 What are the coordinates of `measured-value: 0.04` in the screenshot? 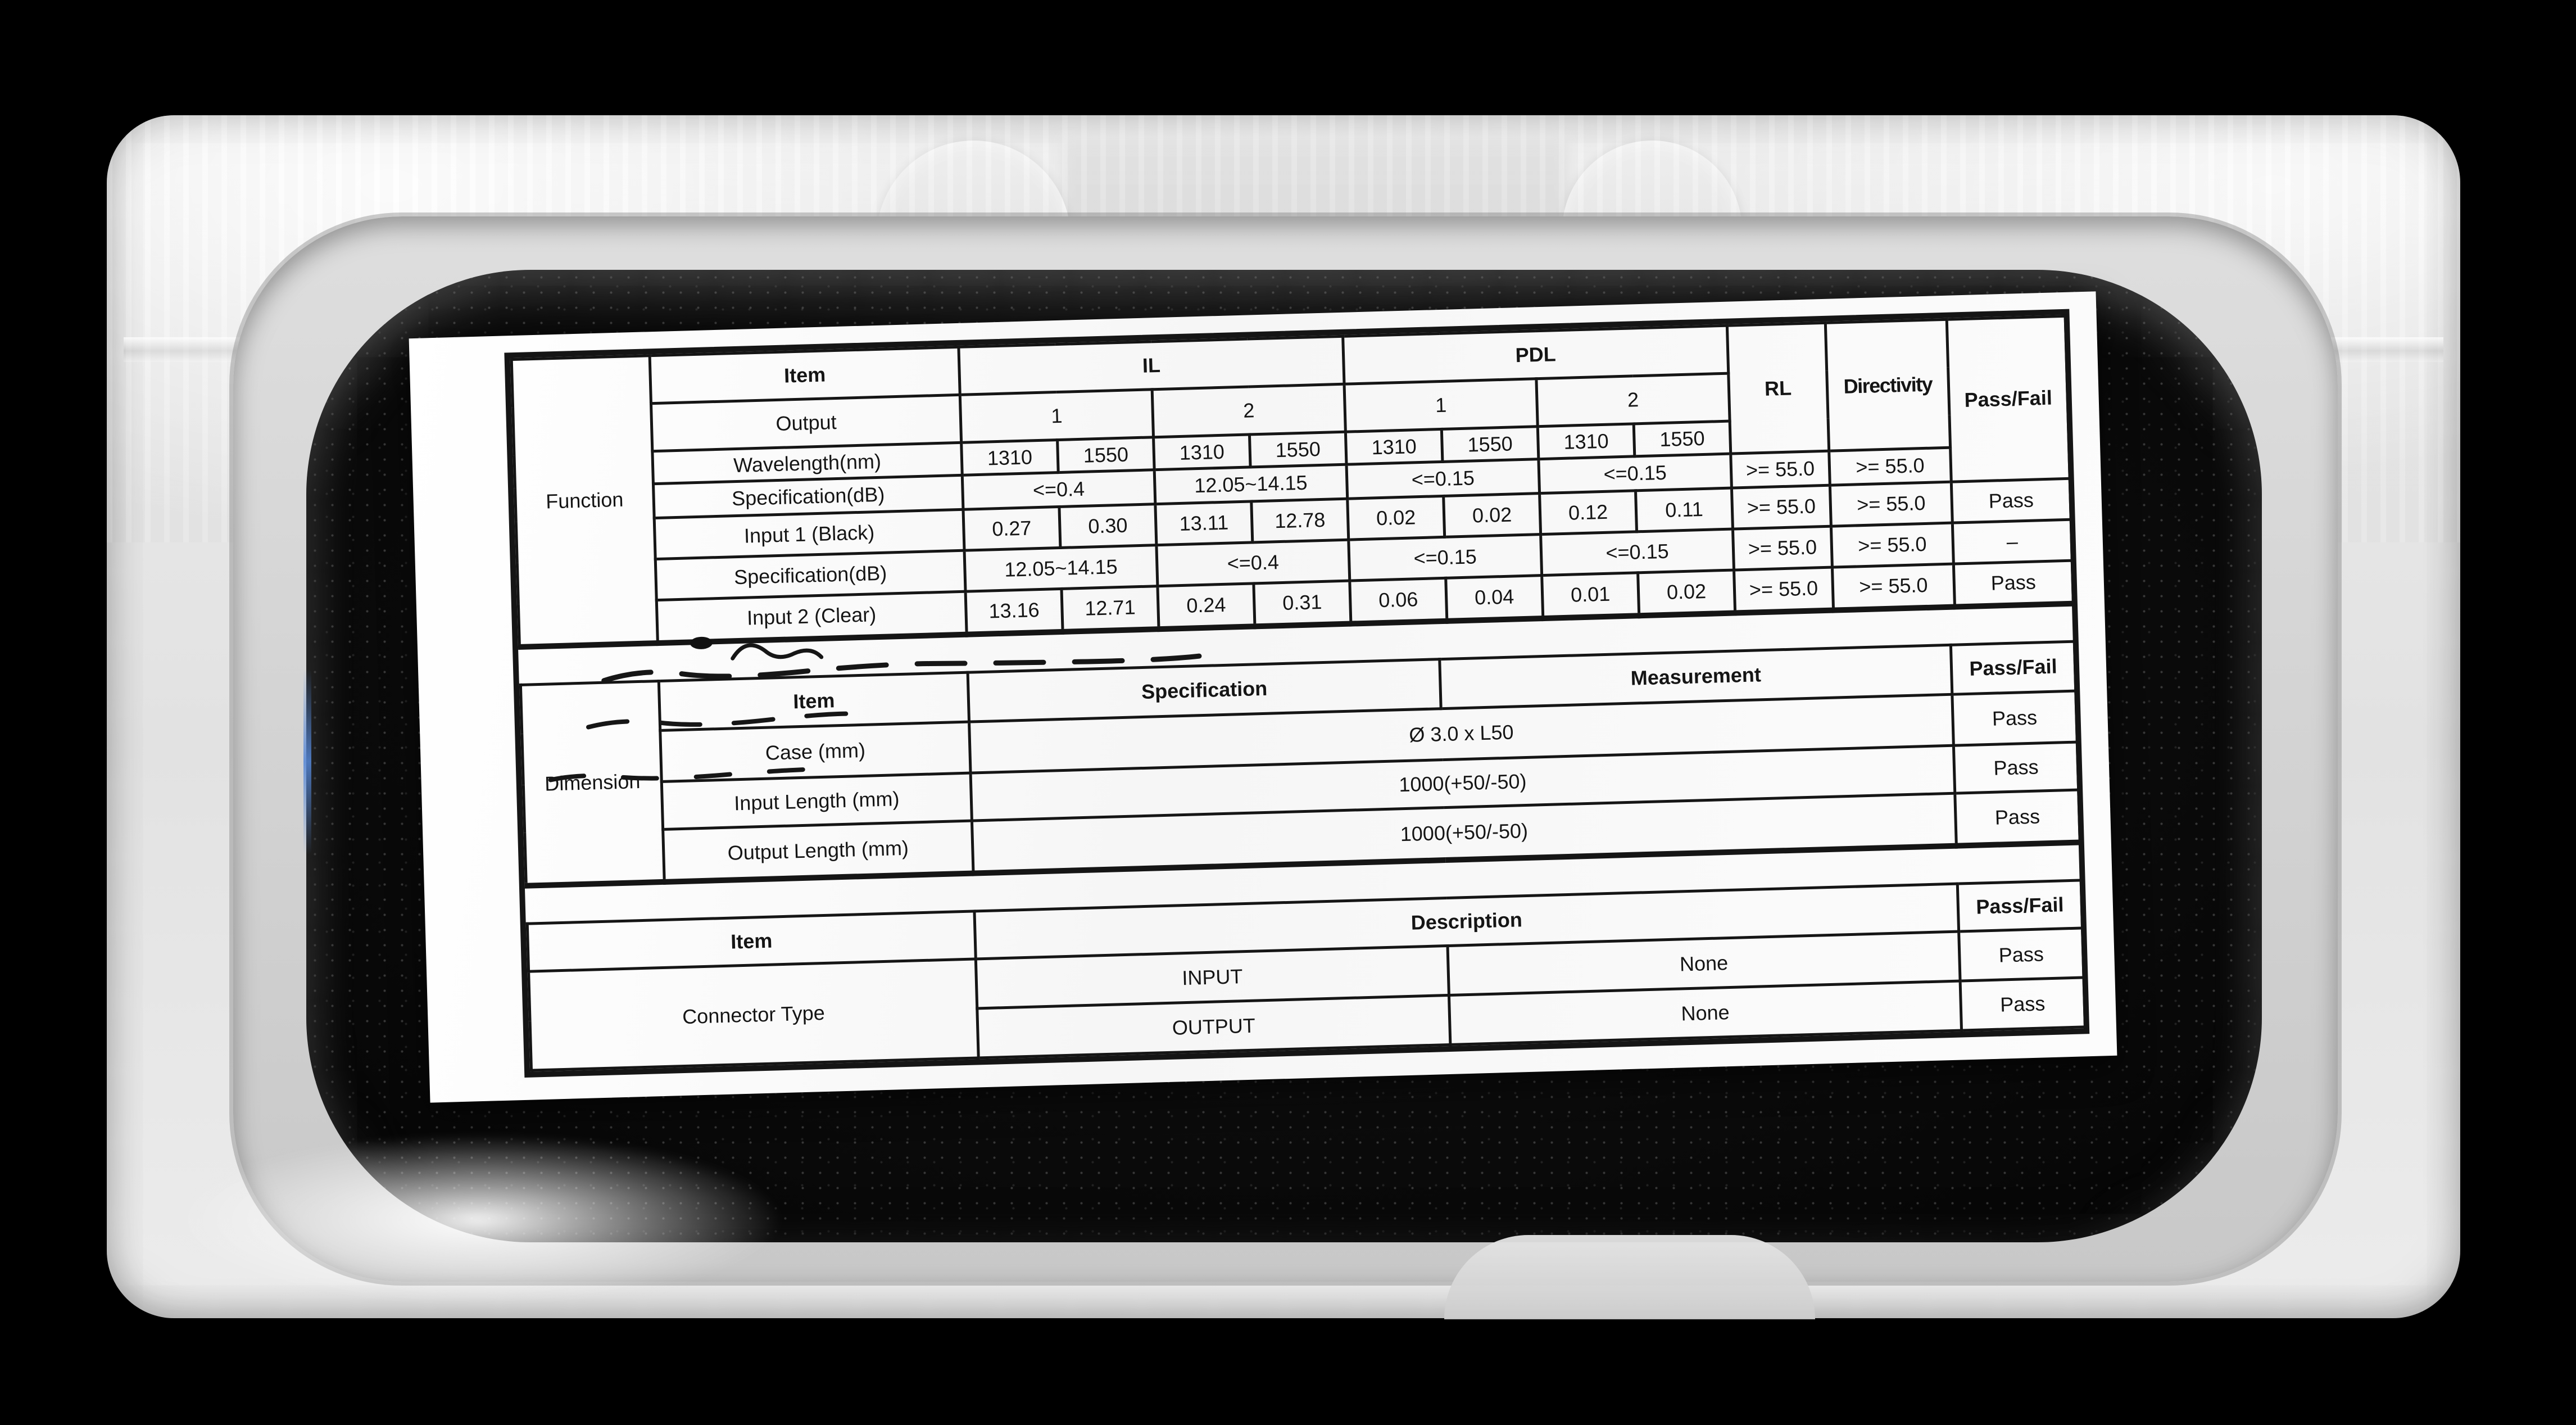 It's located at (1494, 598).